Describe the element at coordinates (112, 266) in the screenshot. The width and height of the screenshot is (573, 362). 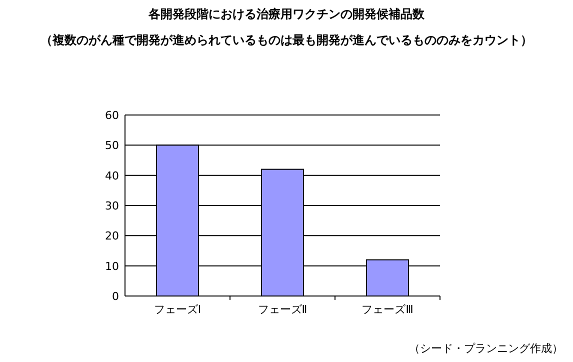
I see `y-tick-label: 10` at that location.